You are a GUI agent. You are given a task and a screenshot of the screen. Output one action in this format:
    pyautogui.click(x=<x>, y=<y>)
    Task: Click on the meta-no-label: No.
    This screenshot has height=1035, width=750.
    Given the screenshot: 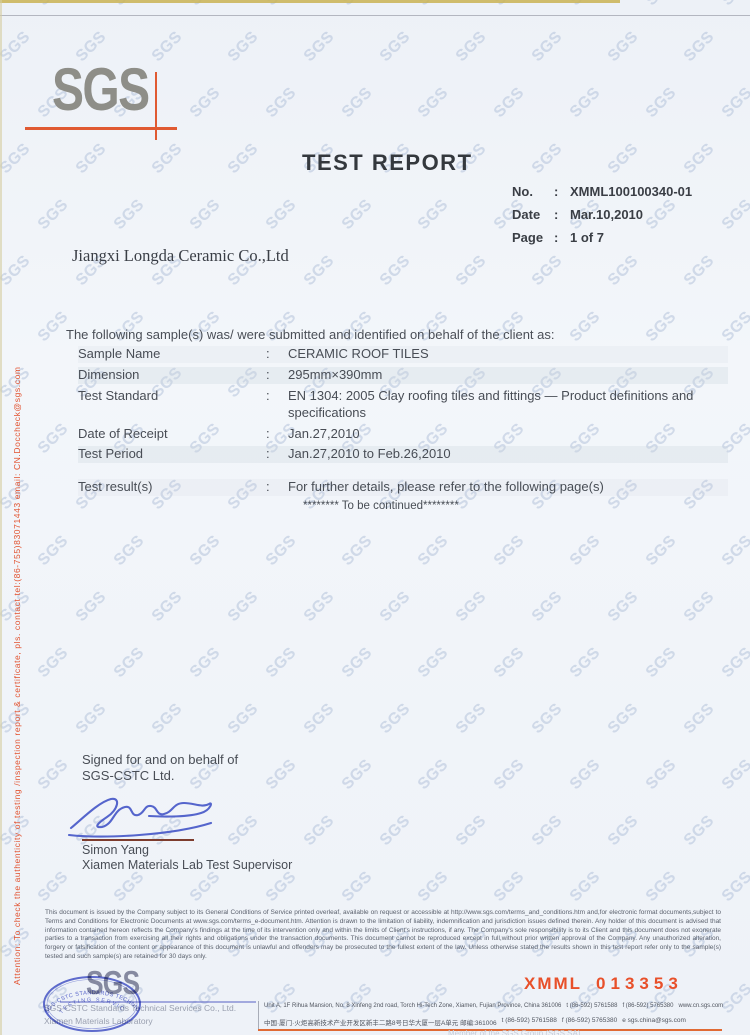 What is the action you would take?
    pyautogui.click(x=522, y=191)
    